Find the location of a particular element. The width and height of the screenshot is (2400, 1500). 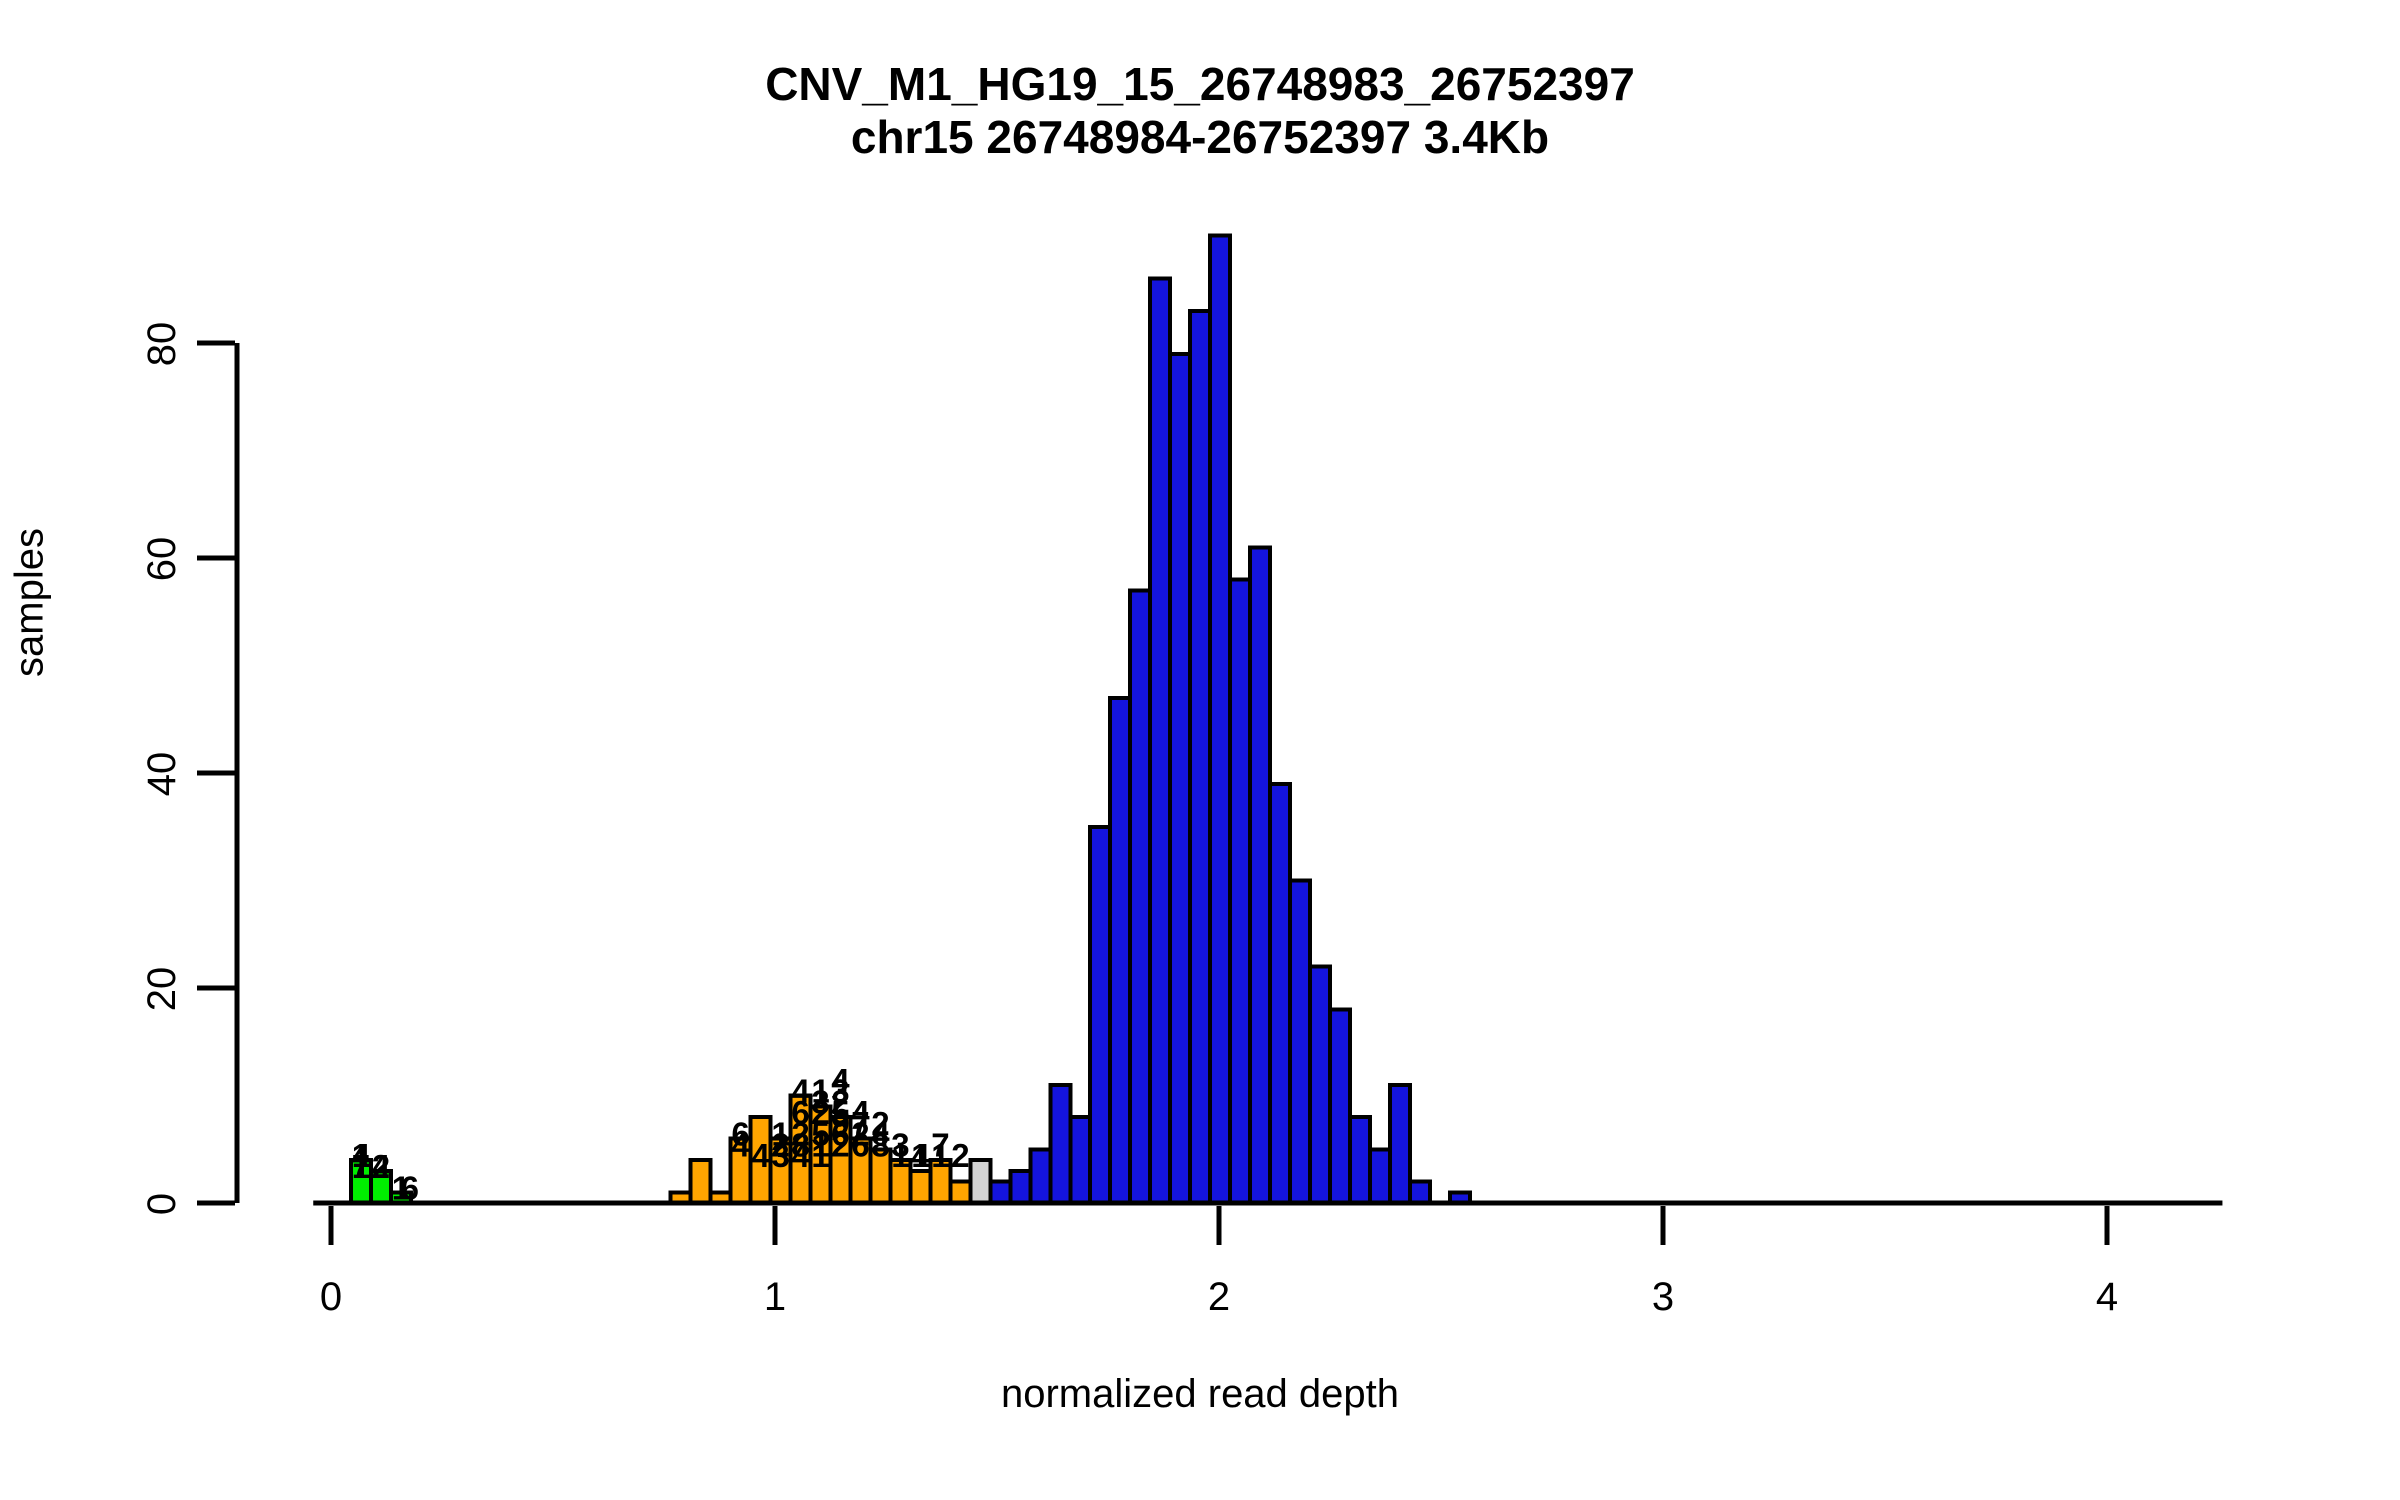

x-axis-tick-label: 3 is located at coordinates (1663, 1297).